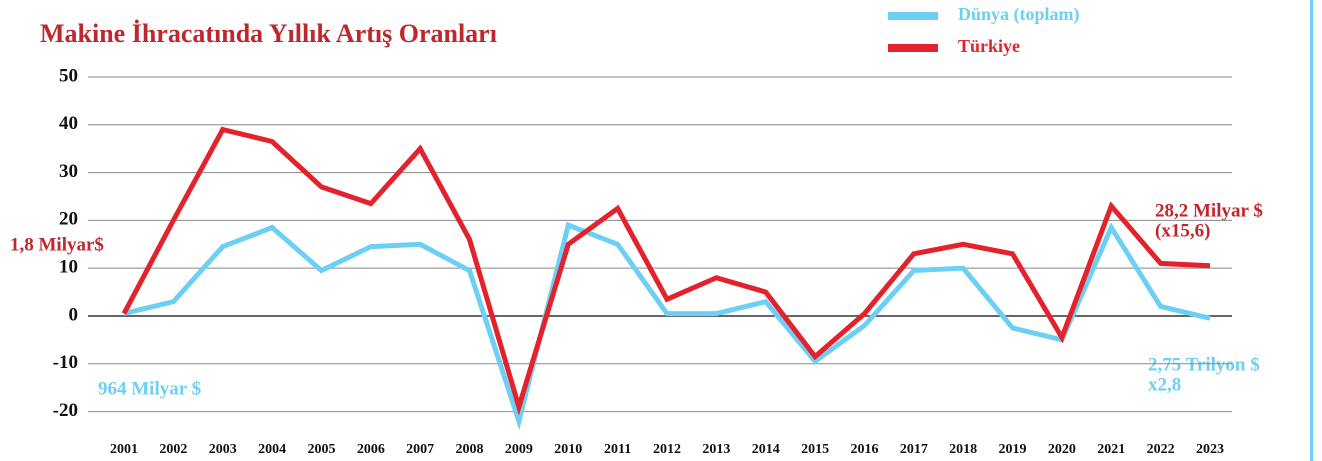 This screenshot has height=461, width=1322. I want to click on x-tick-label: 2003, so click(223, 449).